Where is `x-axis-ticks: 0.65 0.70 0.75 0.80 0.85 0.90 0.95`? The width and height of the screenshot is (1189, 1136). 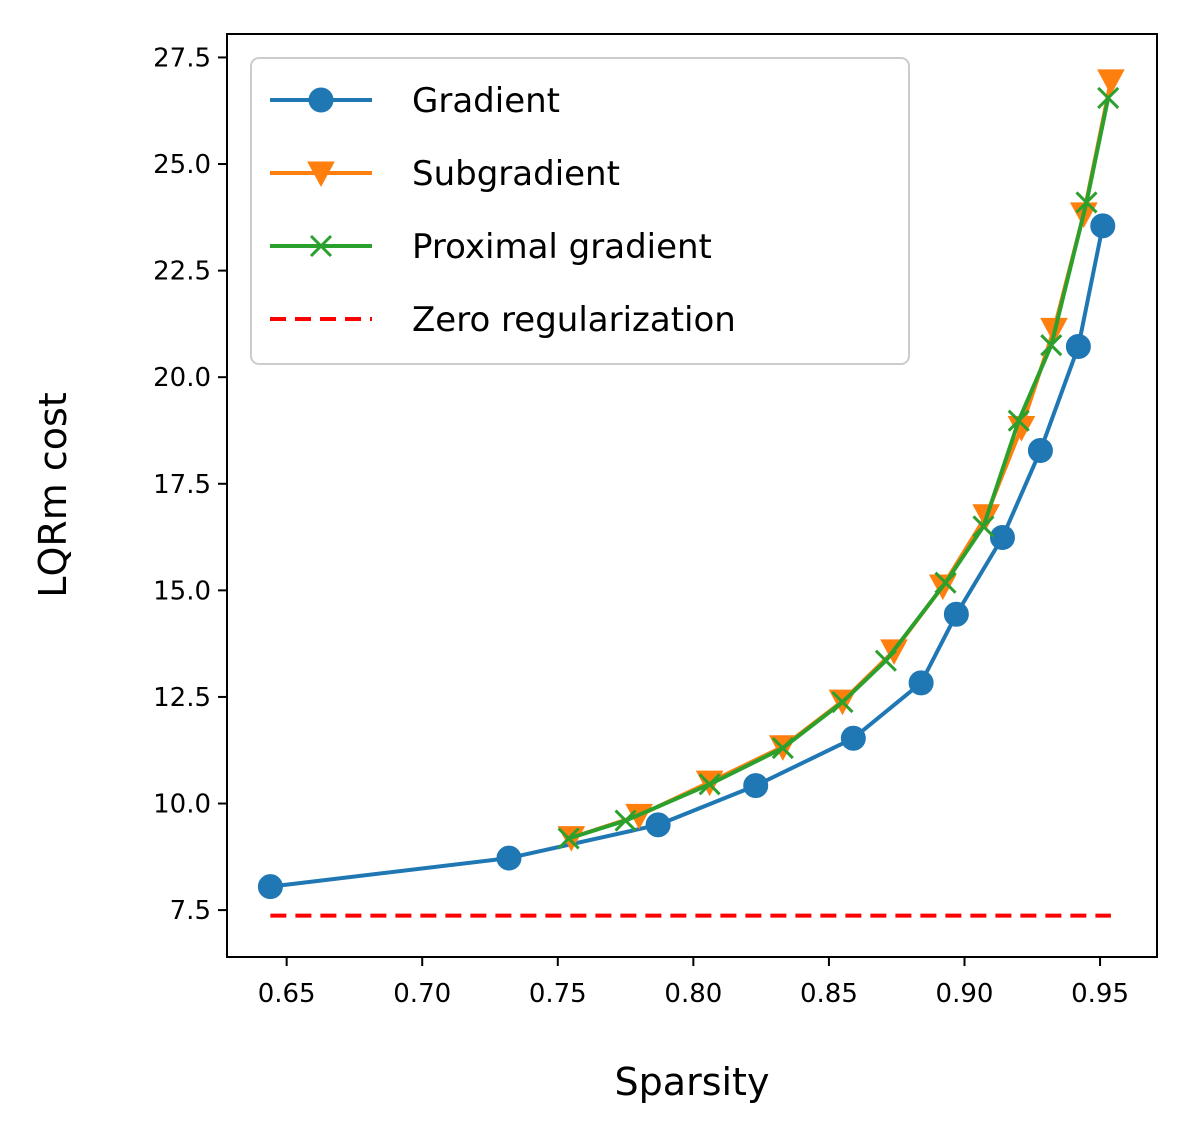 x-axis-ticks: 0.65 0.70 0.75 0.80 0.85 0.90 0.95 is located at coordinates (693, 983).